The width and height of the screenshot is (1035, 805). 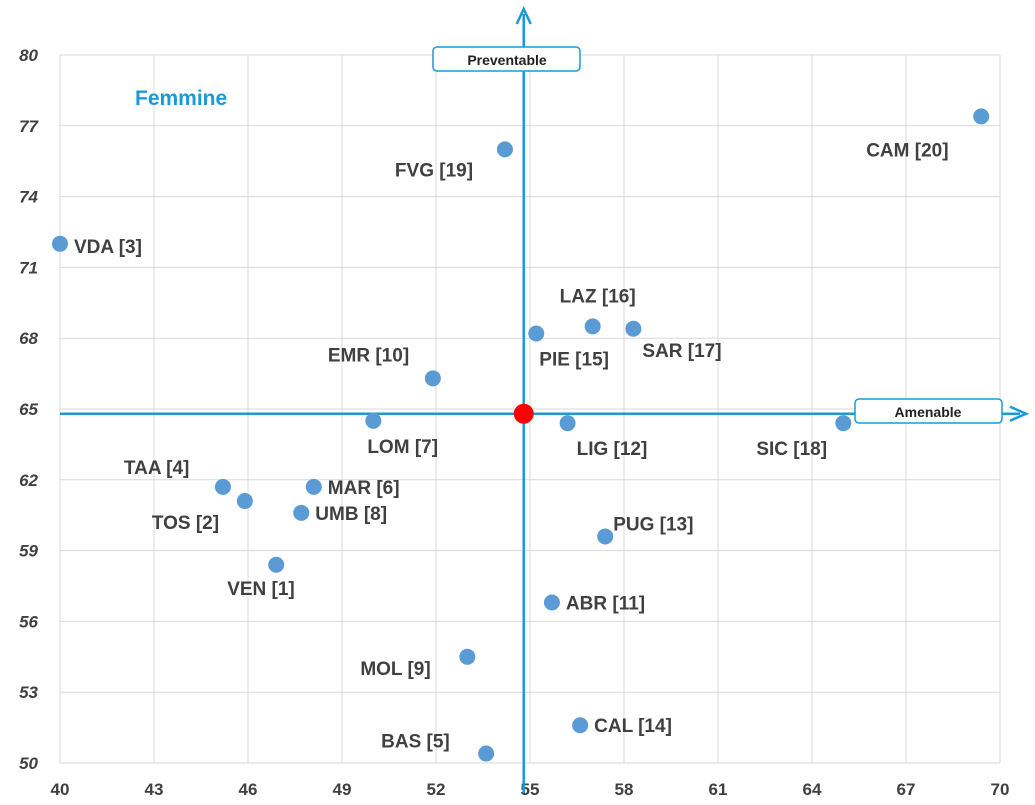 What do you see at coordinates (523, 15) in the screenshot?
I see `vertical-axis-arrowhead` at bounding box center [523, 15].